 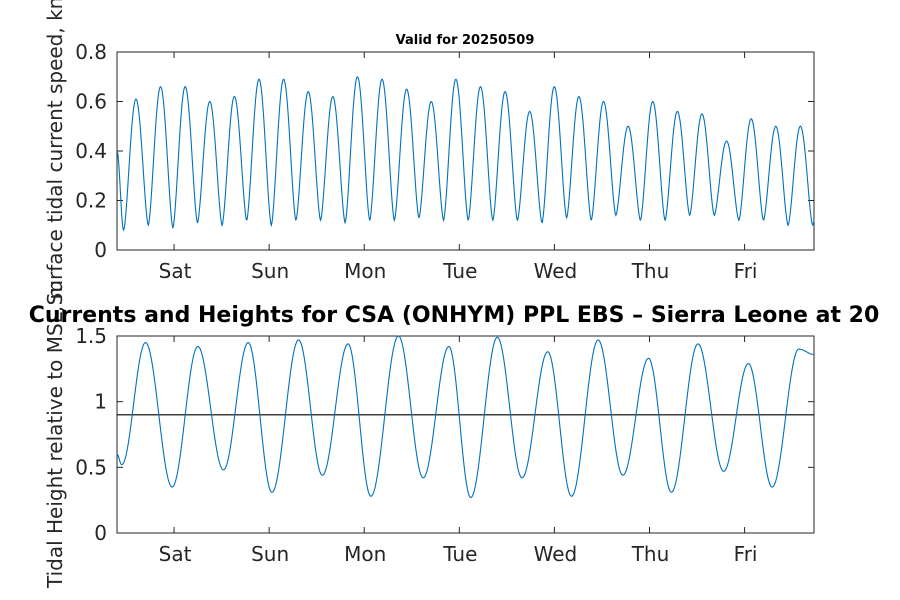 What do you see at coordinates (91, 52) in the screenshot?
I see `current-speed-ytick-label: 0.8` at bounding box center [91, 52].